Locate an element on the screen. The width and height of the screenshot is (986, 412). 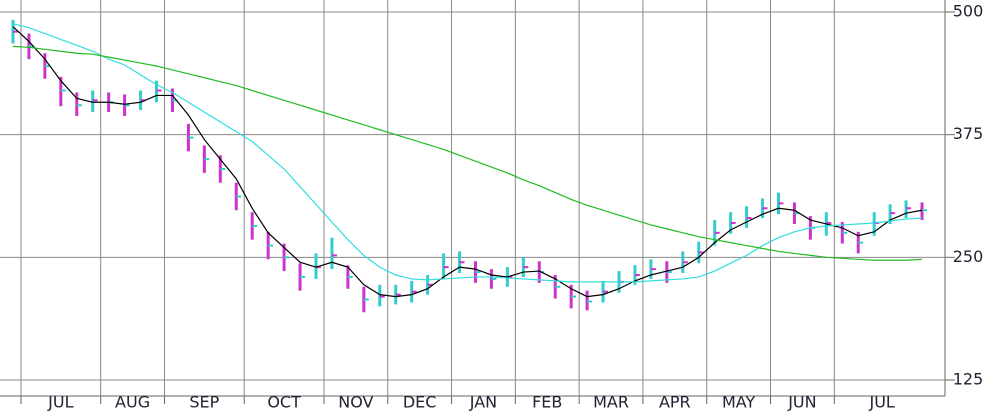
y-tick-label: 500 is located at coordinates (968, 11).